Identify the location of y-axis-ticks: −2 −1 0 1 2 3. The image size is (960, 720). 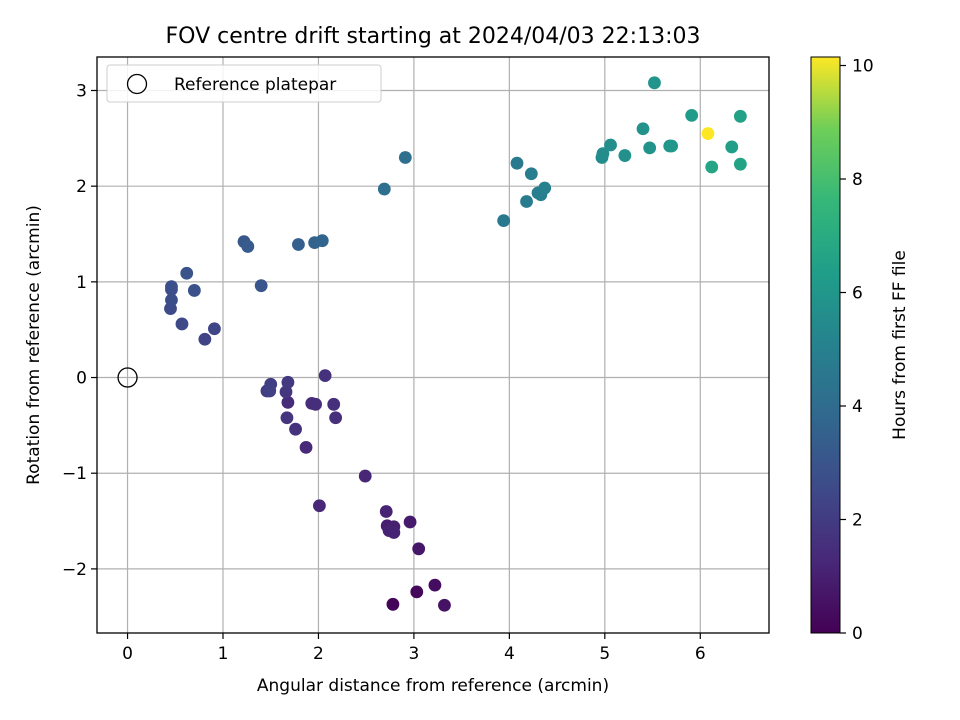
(79, 330).